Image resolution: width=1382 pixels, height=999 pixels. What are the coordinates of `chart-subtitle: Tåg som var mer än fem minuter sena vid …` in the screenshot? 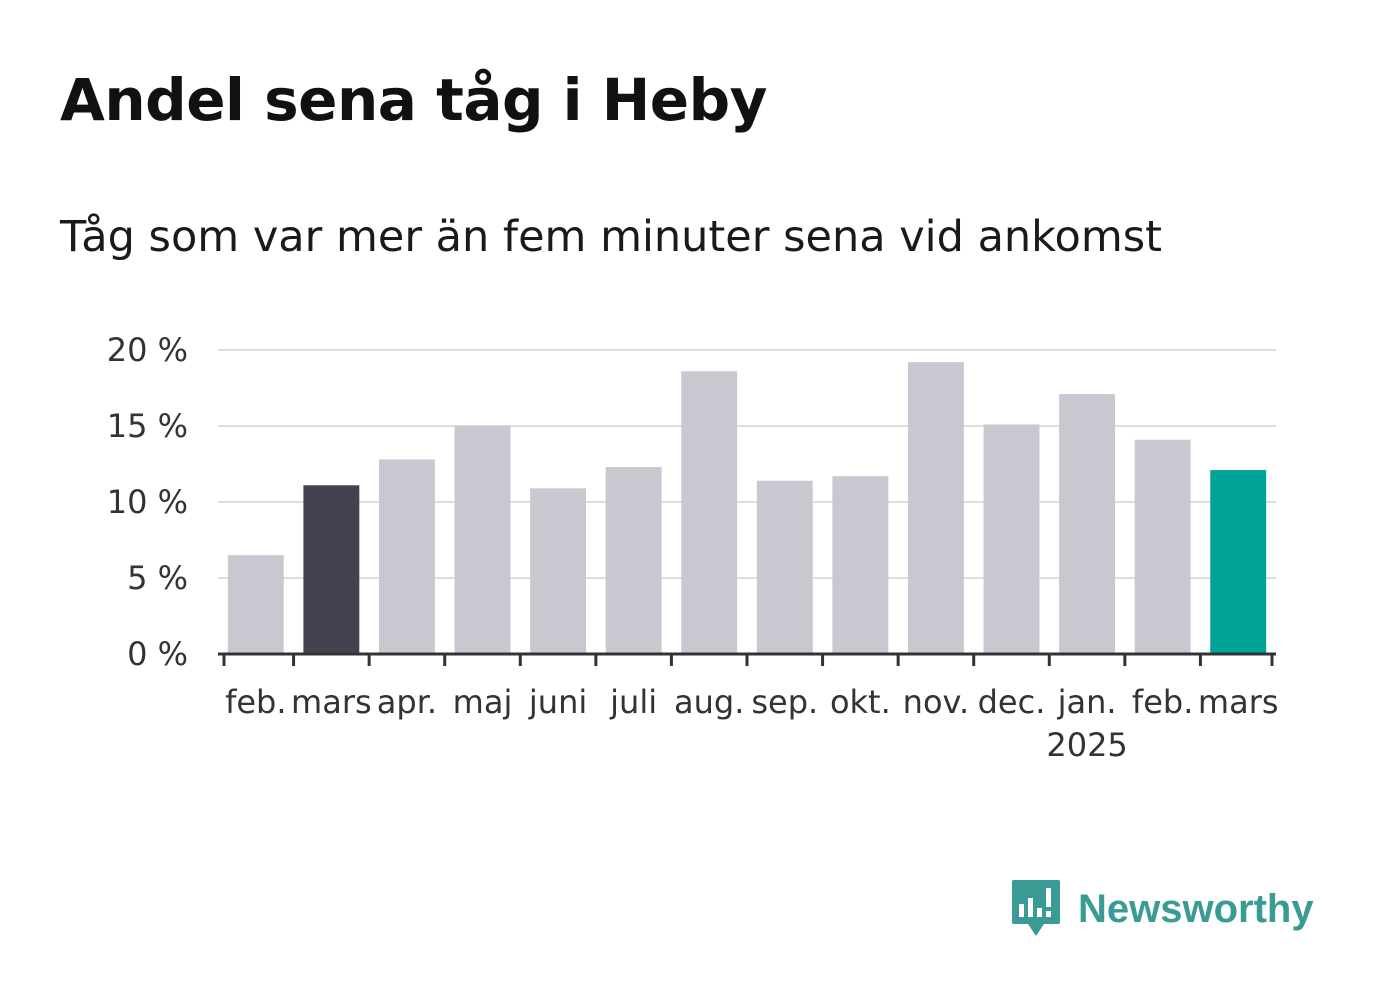 It's located at (611, 237).